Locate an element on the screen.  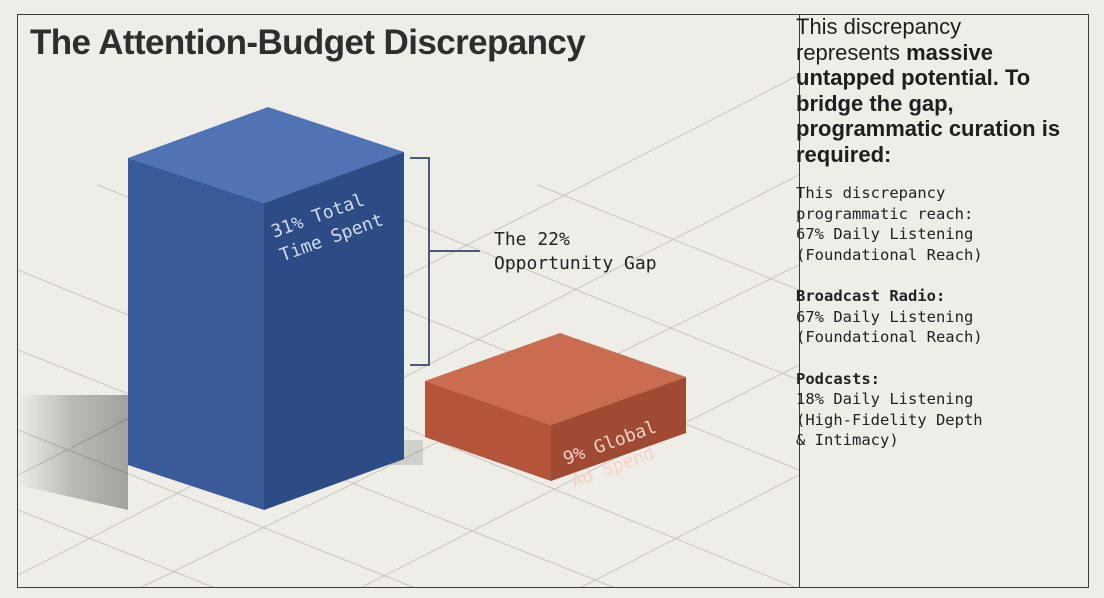
info-heading: Broadcast Radio: is located at coordinates (871, 296).